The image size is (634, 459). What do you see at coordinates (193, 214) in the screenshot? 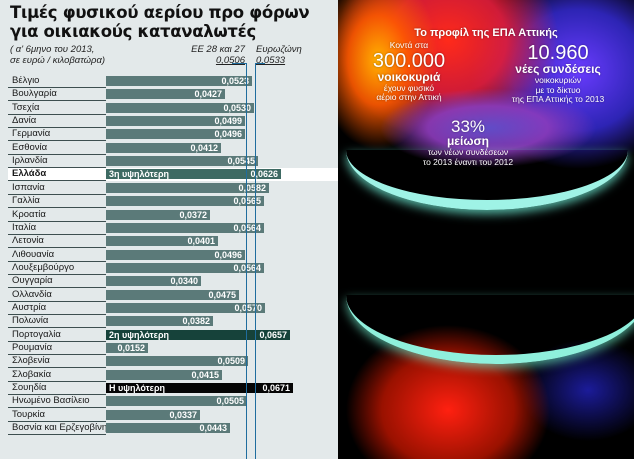
I see `bar-value: 0,0372` at bounding box center [193, 214].